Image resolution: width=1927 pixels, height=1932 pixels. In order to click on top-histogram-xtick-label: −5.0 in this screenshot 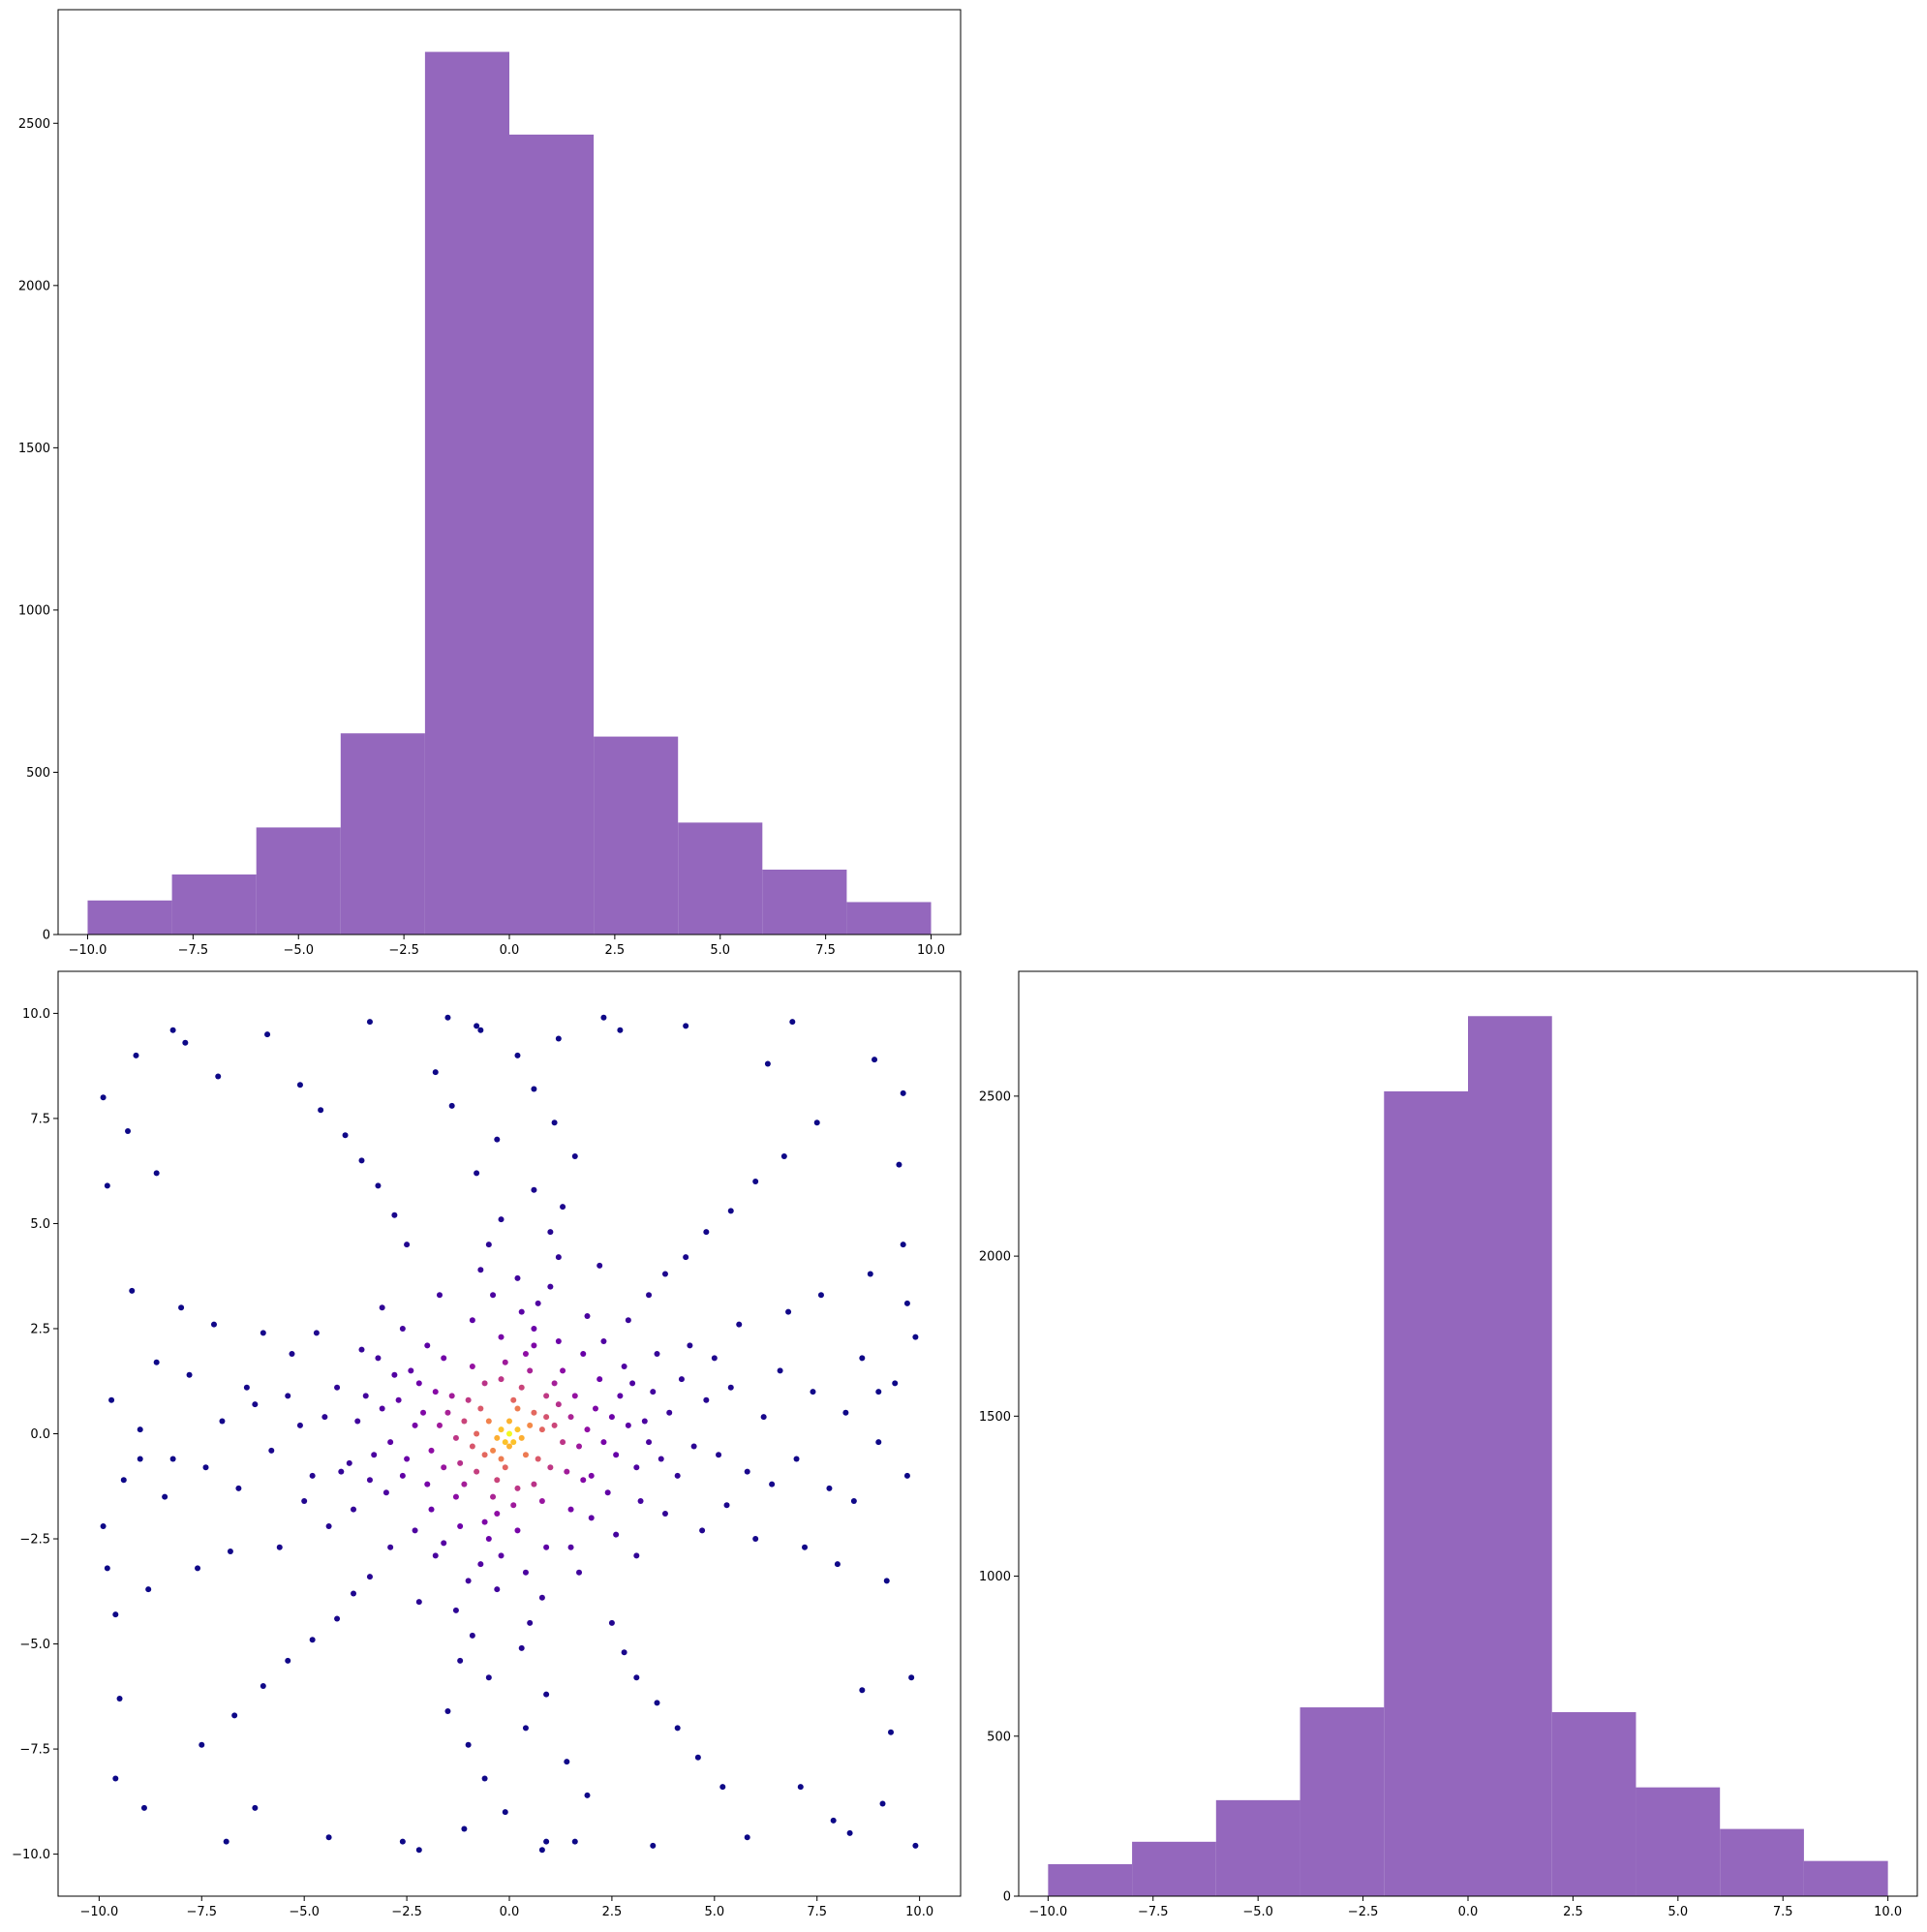, I will do `click(298, 950)`.